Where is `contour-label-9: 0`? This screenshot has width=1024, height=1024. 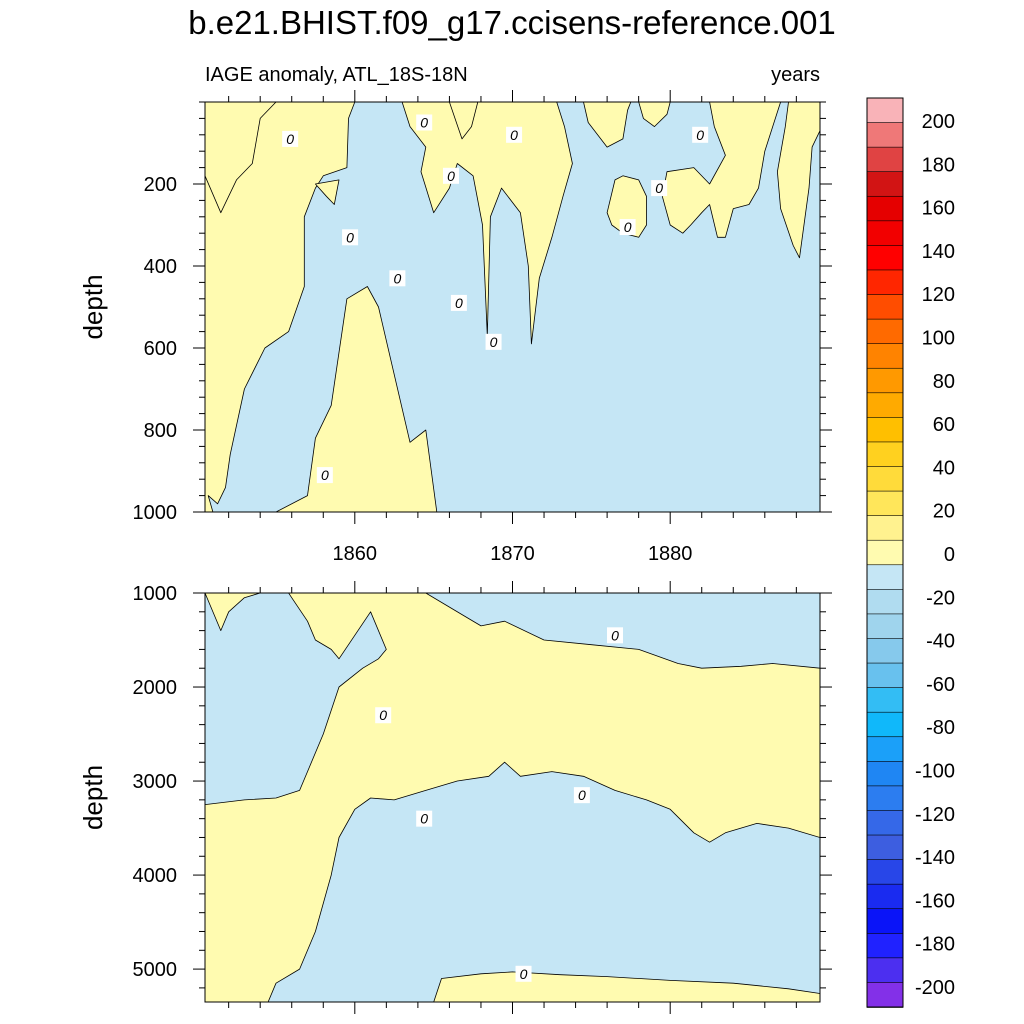
contour-label-9: 0 is located at coordinates (458, 302).